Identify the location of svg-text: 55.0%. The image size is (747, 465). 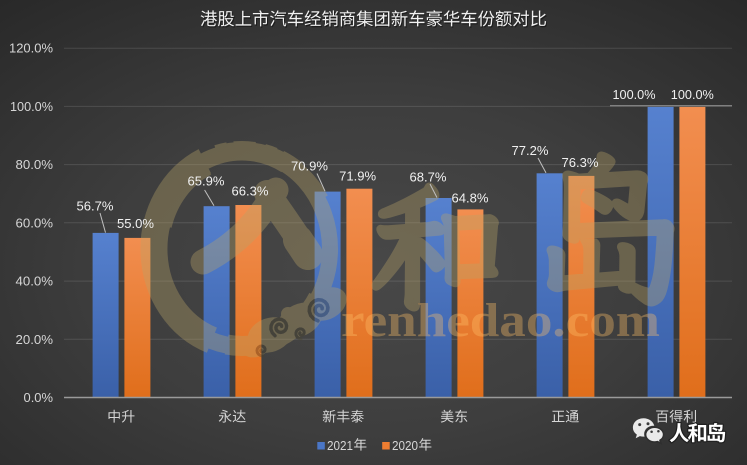
(135, 223).